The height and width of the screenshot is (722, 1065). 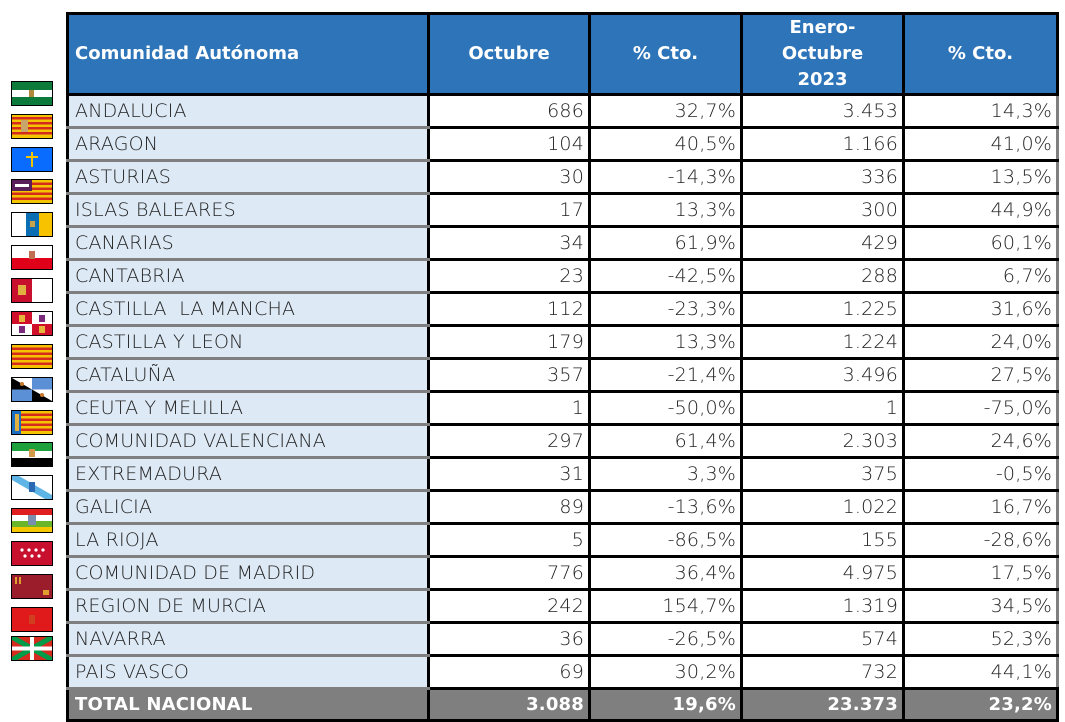 I want to click on cell-pct-ytd: 17,5%, so click(x=980, y=573).